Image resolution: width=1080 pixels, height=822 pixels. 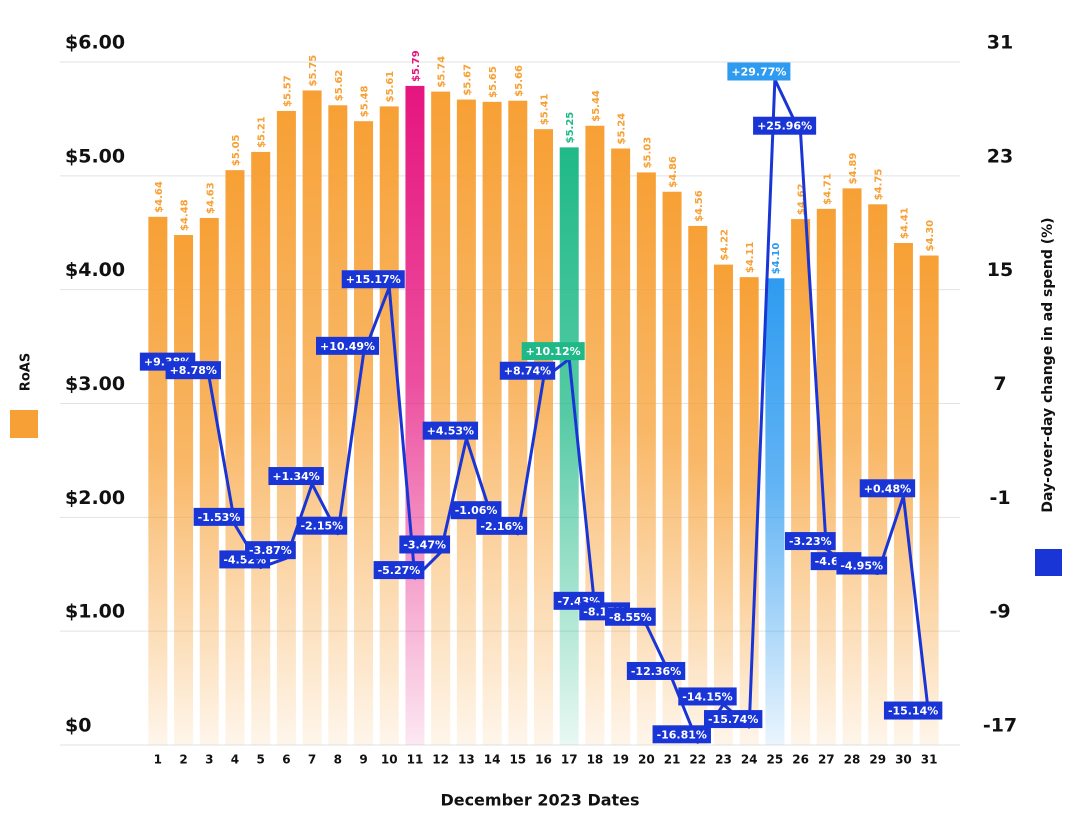 What do you see at coordinates (519, 81) in the screenshot?
I see `bar-value-label: $5.66` at bounding box center [519, 81].